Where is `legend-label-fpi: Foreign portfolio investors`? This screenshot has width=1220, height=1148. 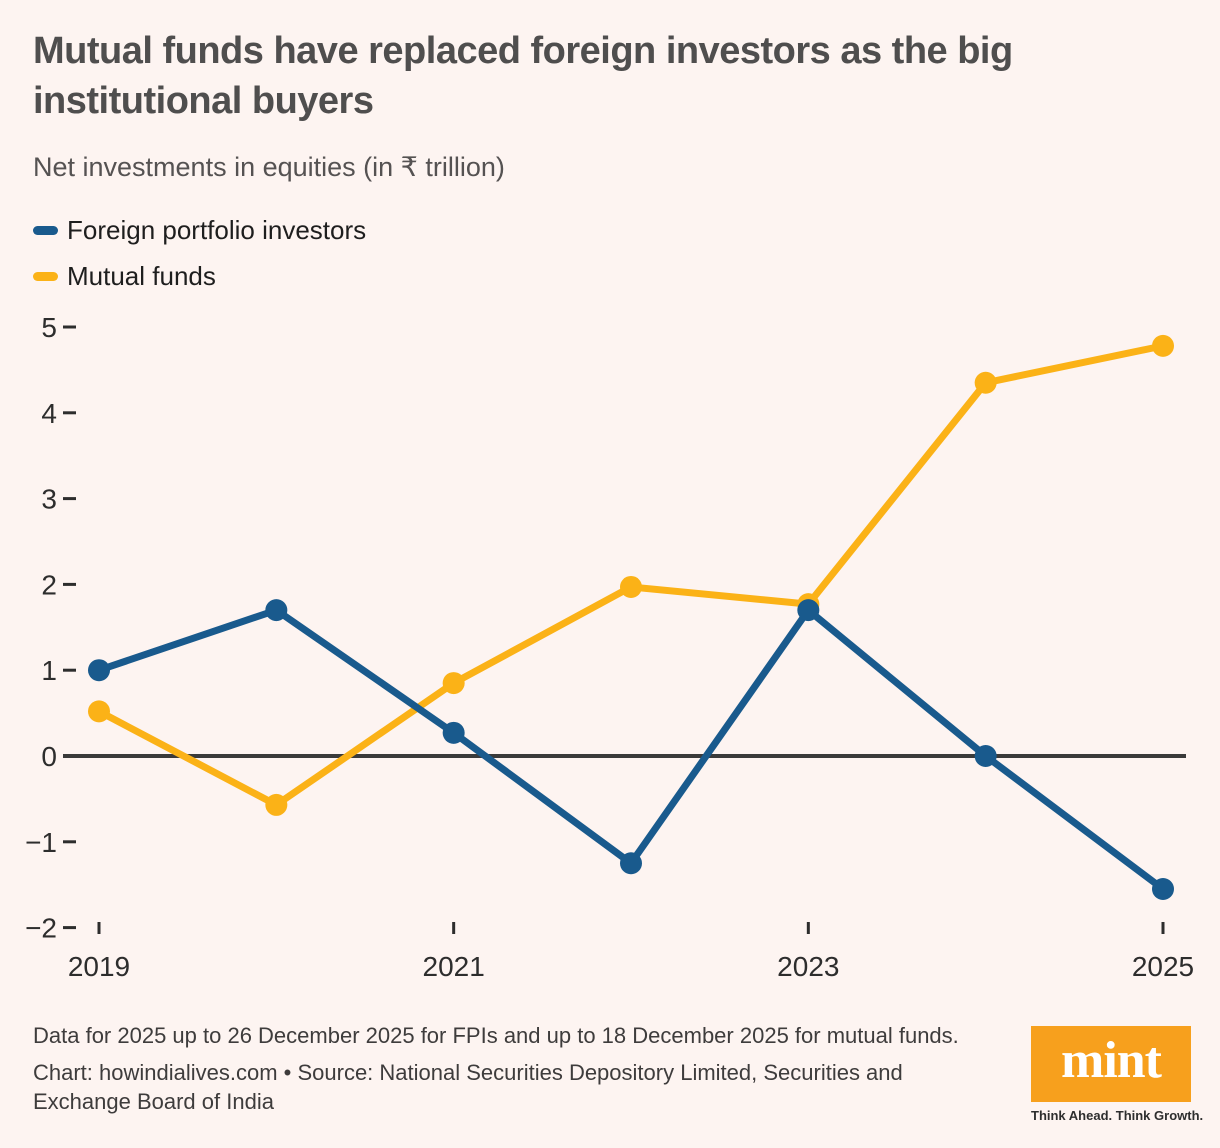
legend-label-fpi: Foreign portfolio investors is located at coordinates (217, 229).